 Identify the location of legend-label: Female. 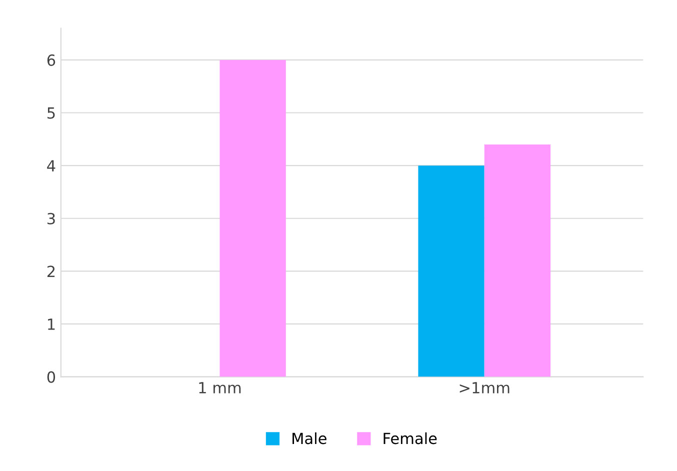
(410, 438).